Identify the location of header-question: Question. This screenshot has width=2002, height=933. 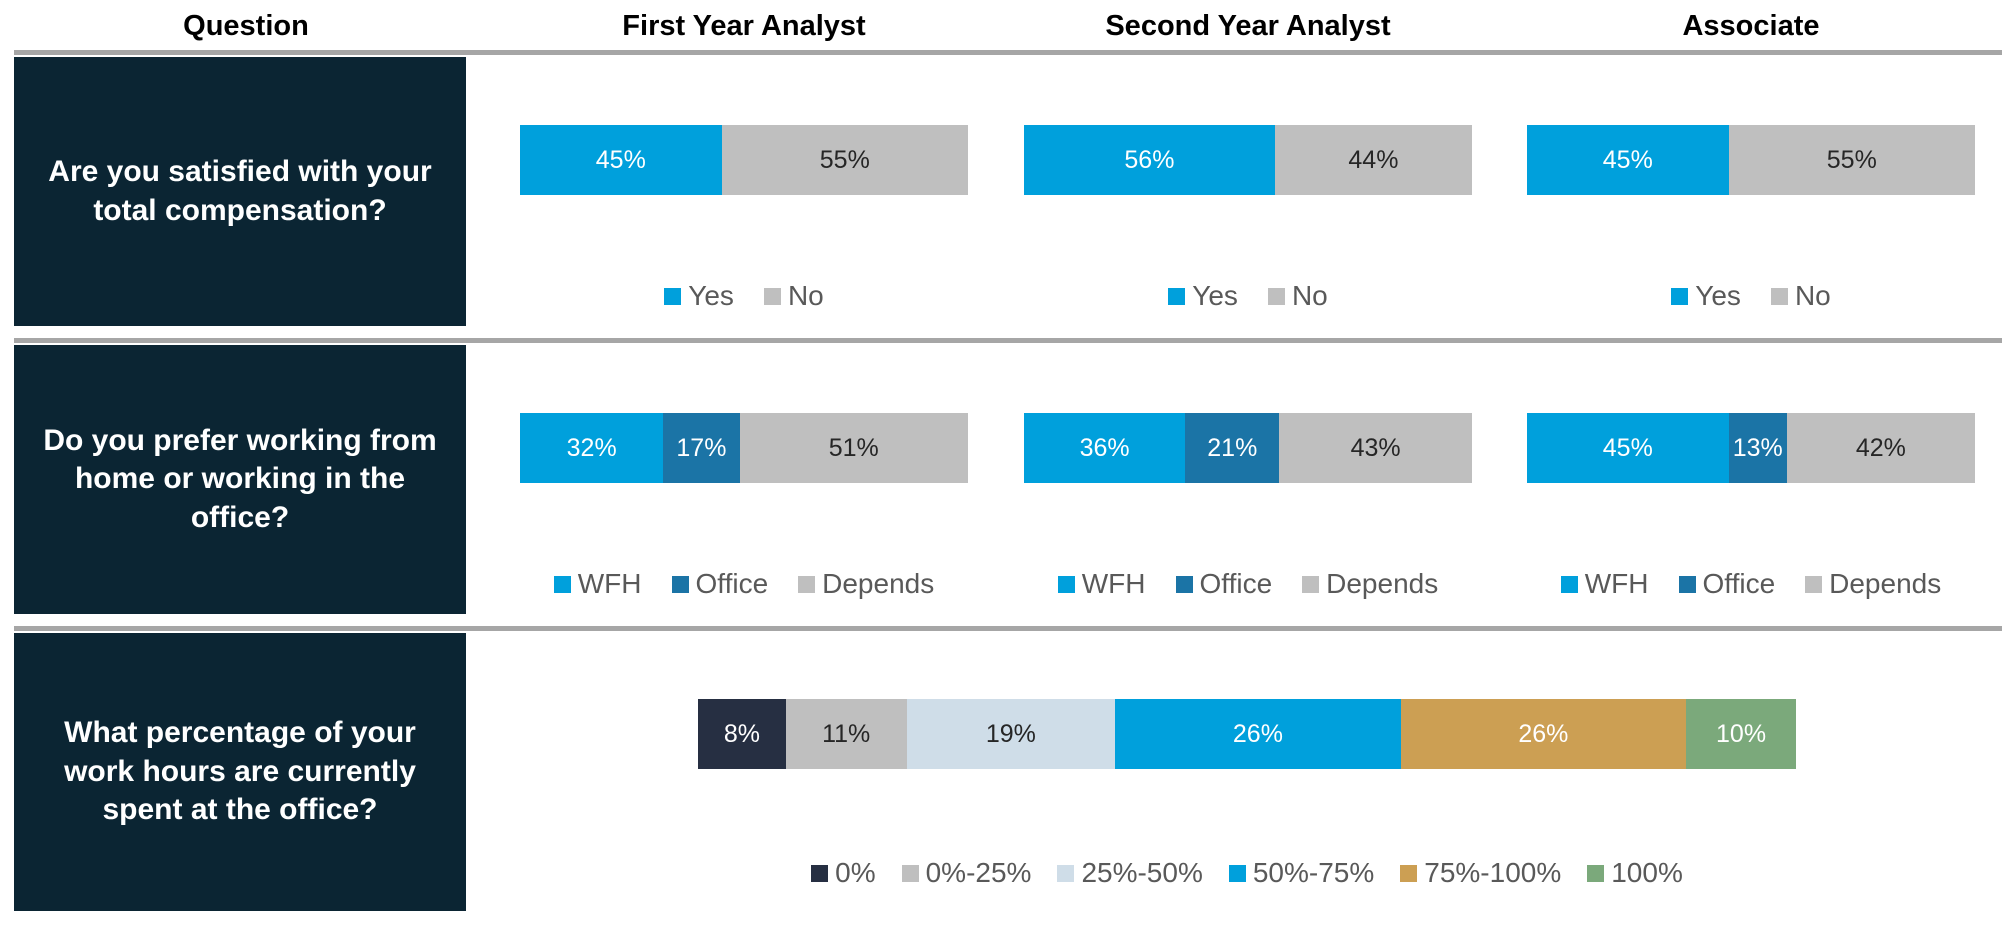
(246, 25).